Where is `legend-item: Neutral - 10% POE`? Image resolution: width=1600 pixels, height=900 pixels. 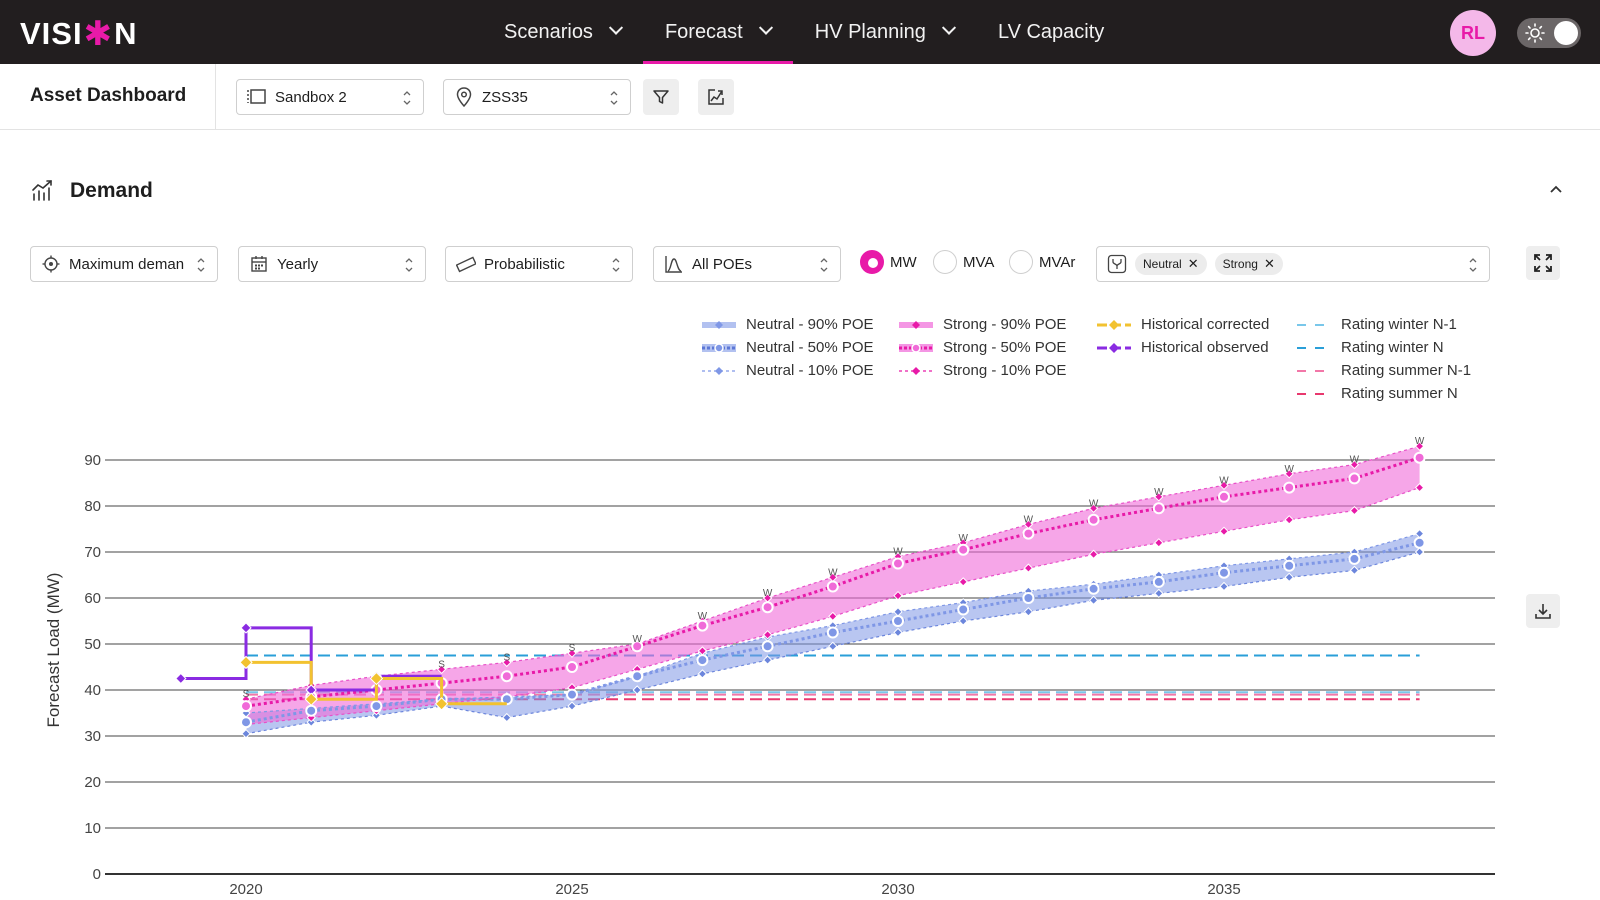
legend-item: Neutral - 10% POE is located at coordinates (787, 370).